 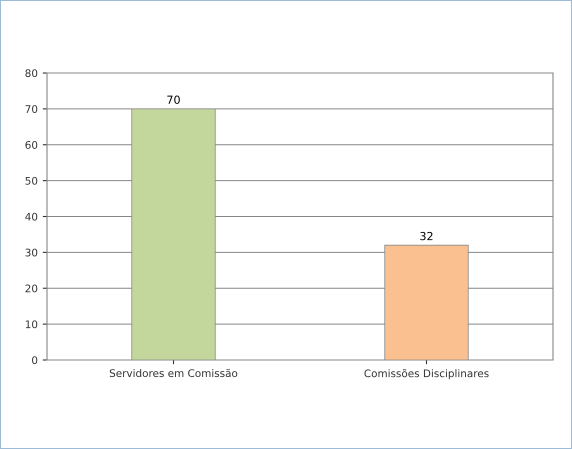 What do you see at coordinates (31, 288) in the screenshot?
I see `y-tick-label: 20` at bounding box center [31, 288].